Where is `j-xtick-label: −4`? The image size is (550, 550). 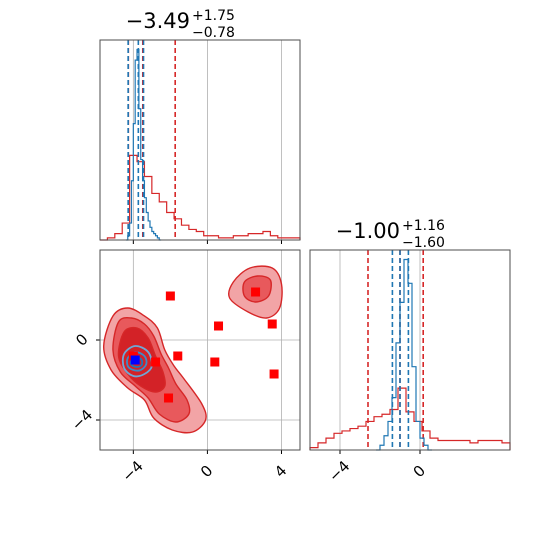
j-xtick-label: −4 is located at coordinates (132, 471).